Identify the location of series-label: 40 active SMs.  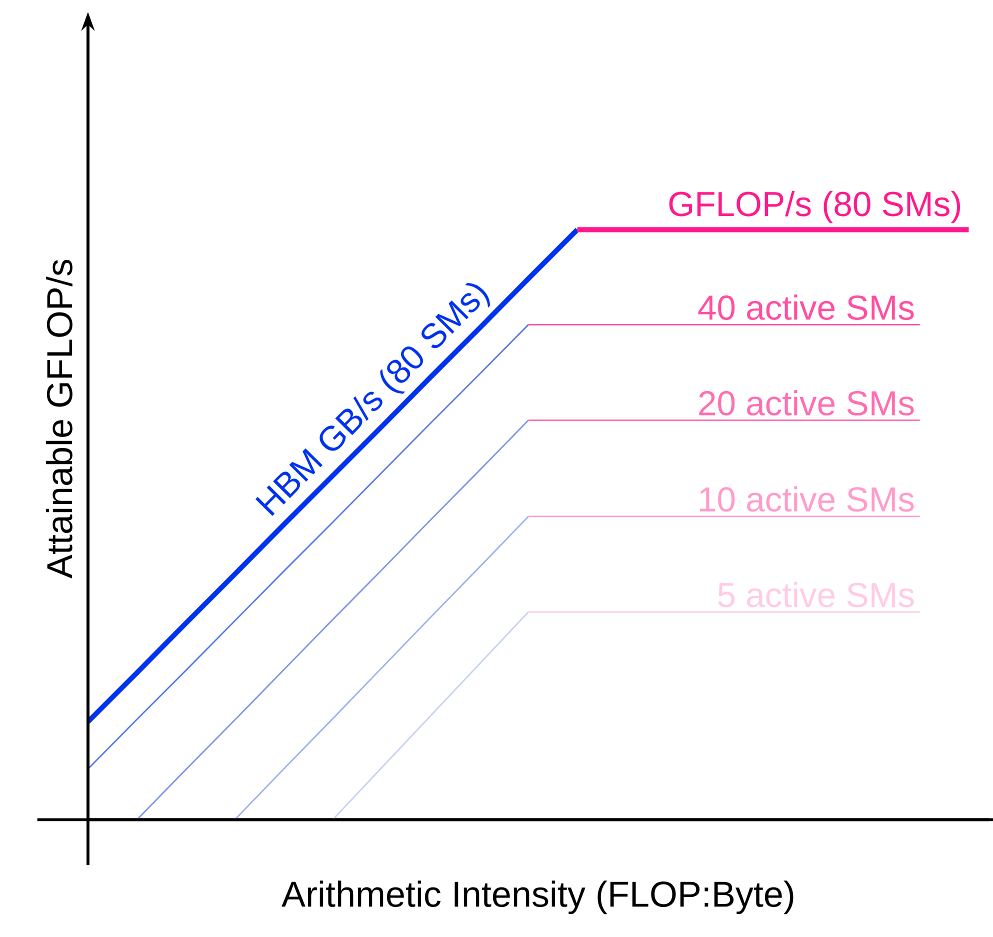
(806, 307).